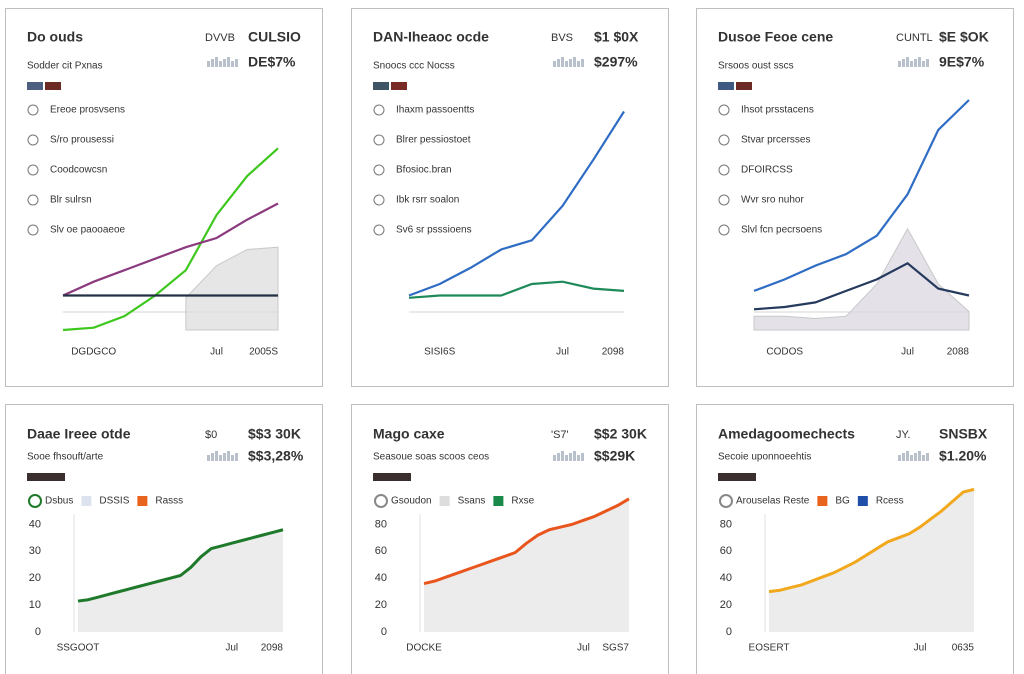 The height and width of the screenshot is (674, 1024). I want to click on radio-label: Stvar prcersses, so click(775, 140).